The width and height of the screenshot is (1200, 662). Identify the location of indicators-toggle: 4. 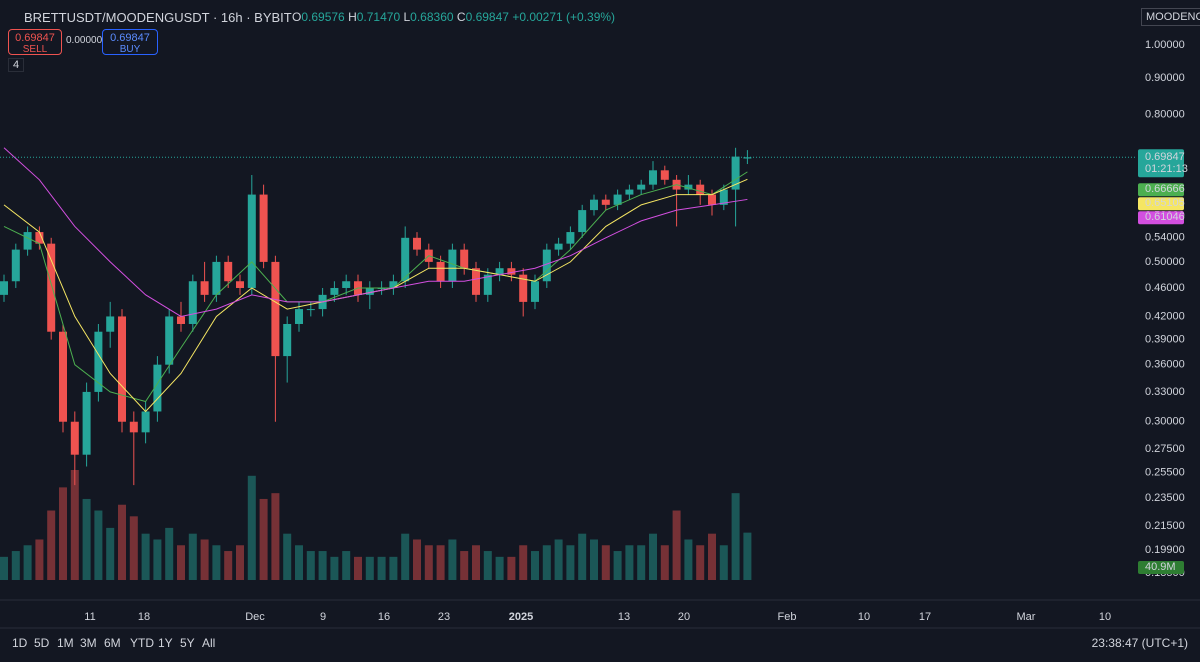
(16, 65).